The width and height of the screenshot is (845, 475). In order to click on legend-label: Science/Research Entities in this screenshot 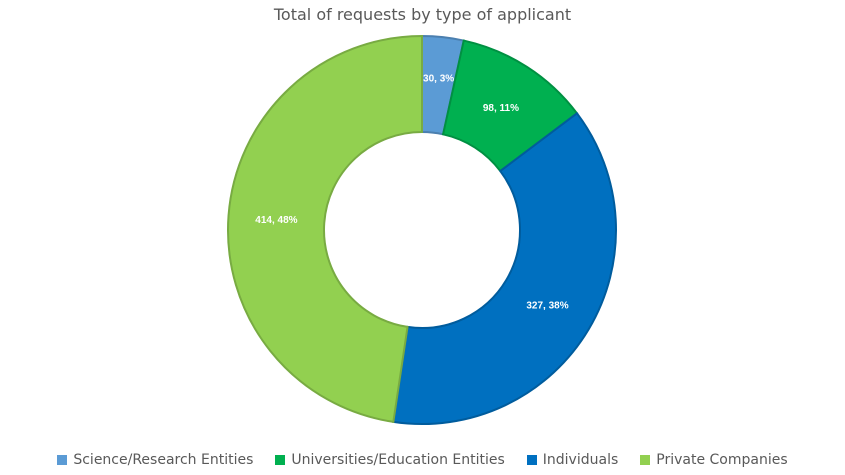, I will do `click(163, 460)`.